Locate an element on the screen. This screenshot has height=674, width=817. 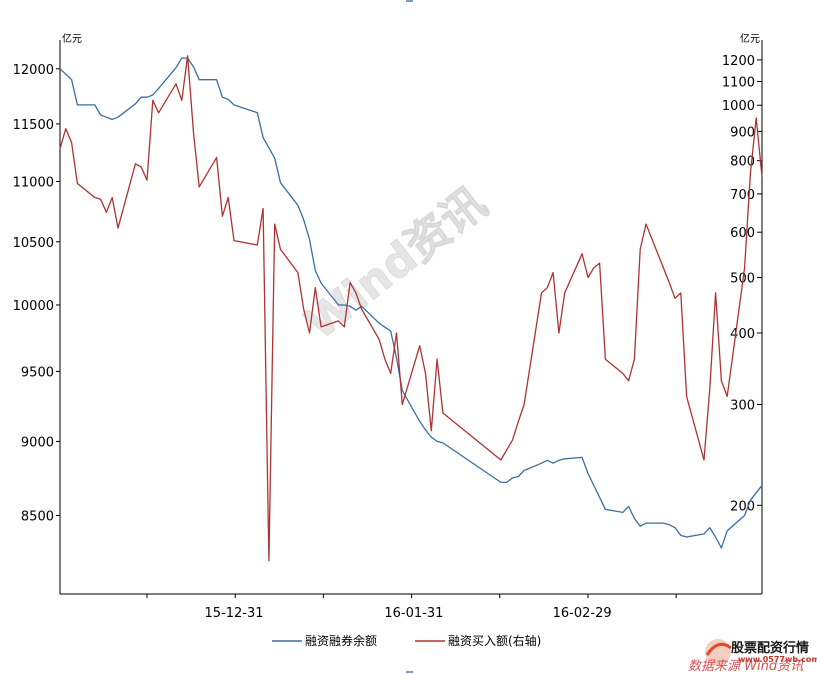
left-tick-label: 12000 is located at coordinates (33, 70).